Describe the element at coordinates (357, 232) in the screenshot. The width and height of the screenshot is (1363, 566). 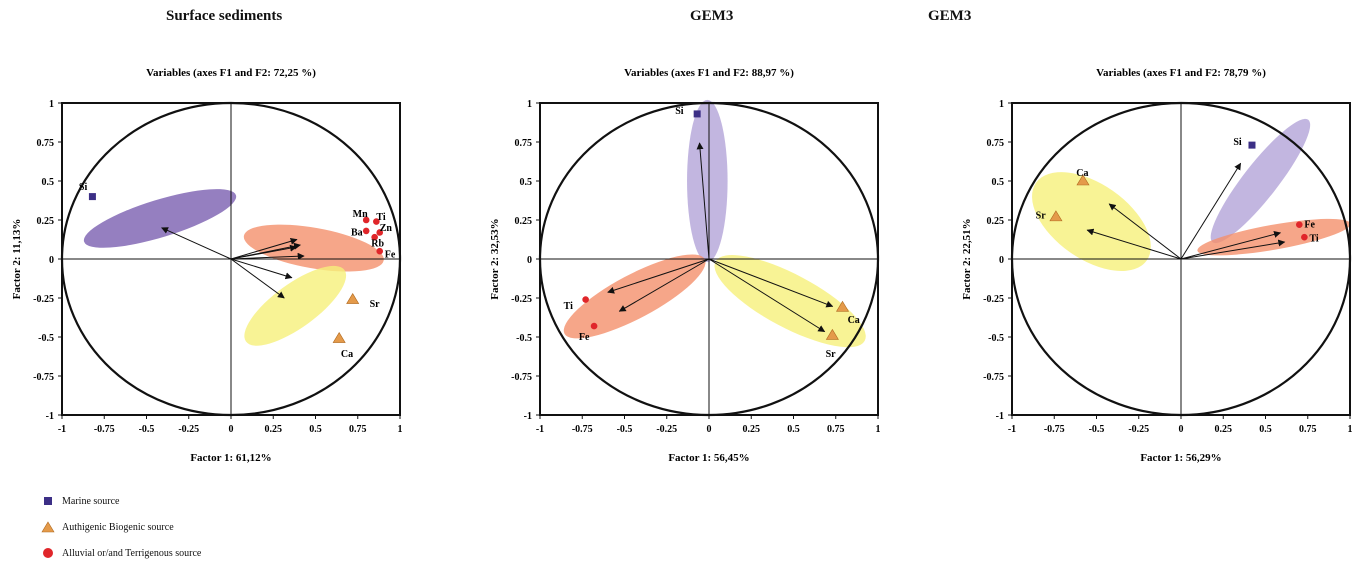
I see `label-ba: Ba` at that location.